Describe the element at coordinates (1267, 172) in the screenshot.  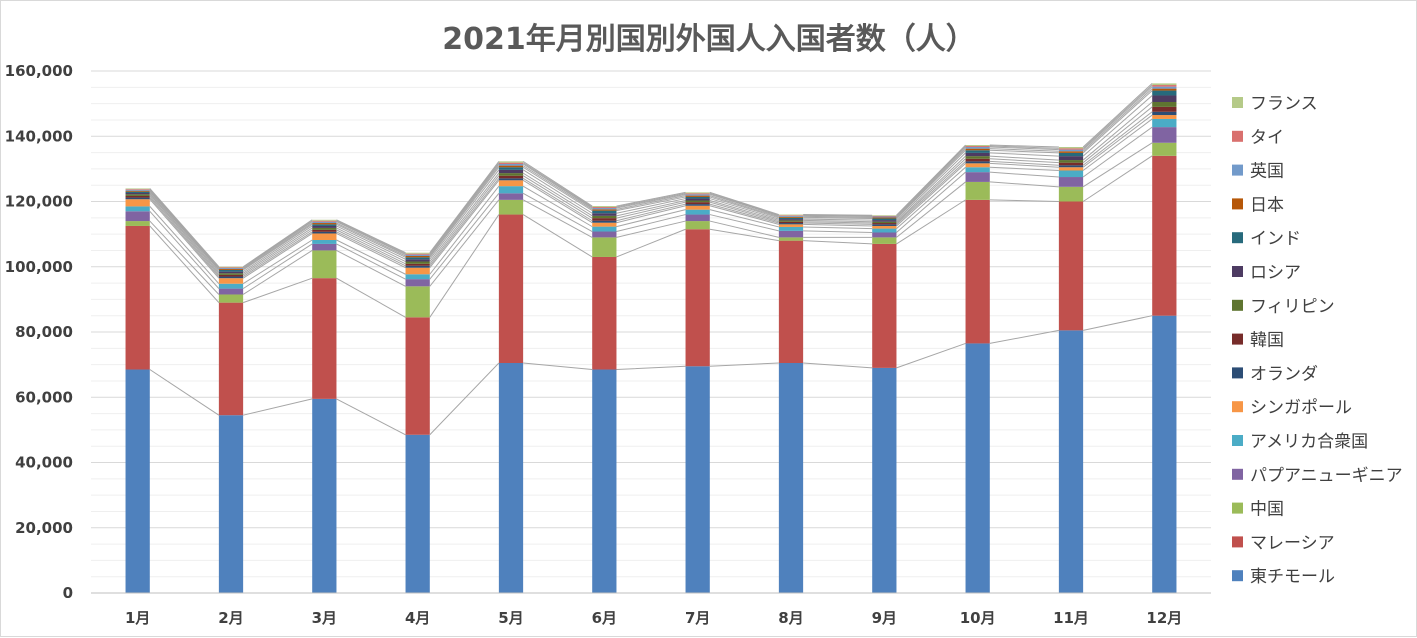
I see `legend-label: 英国` at that location.